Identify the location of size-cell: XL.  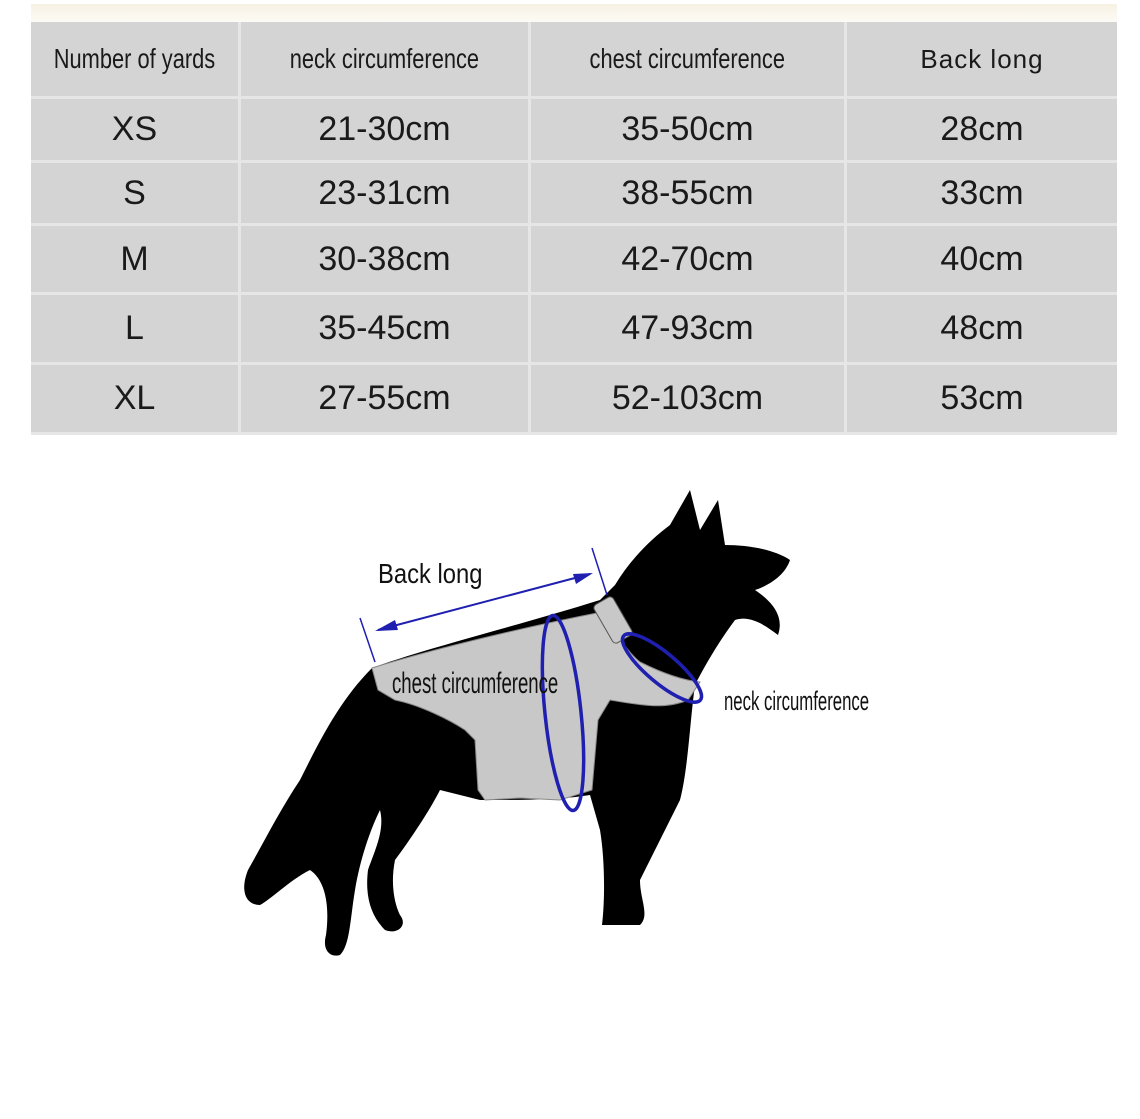
(136, 398).